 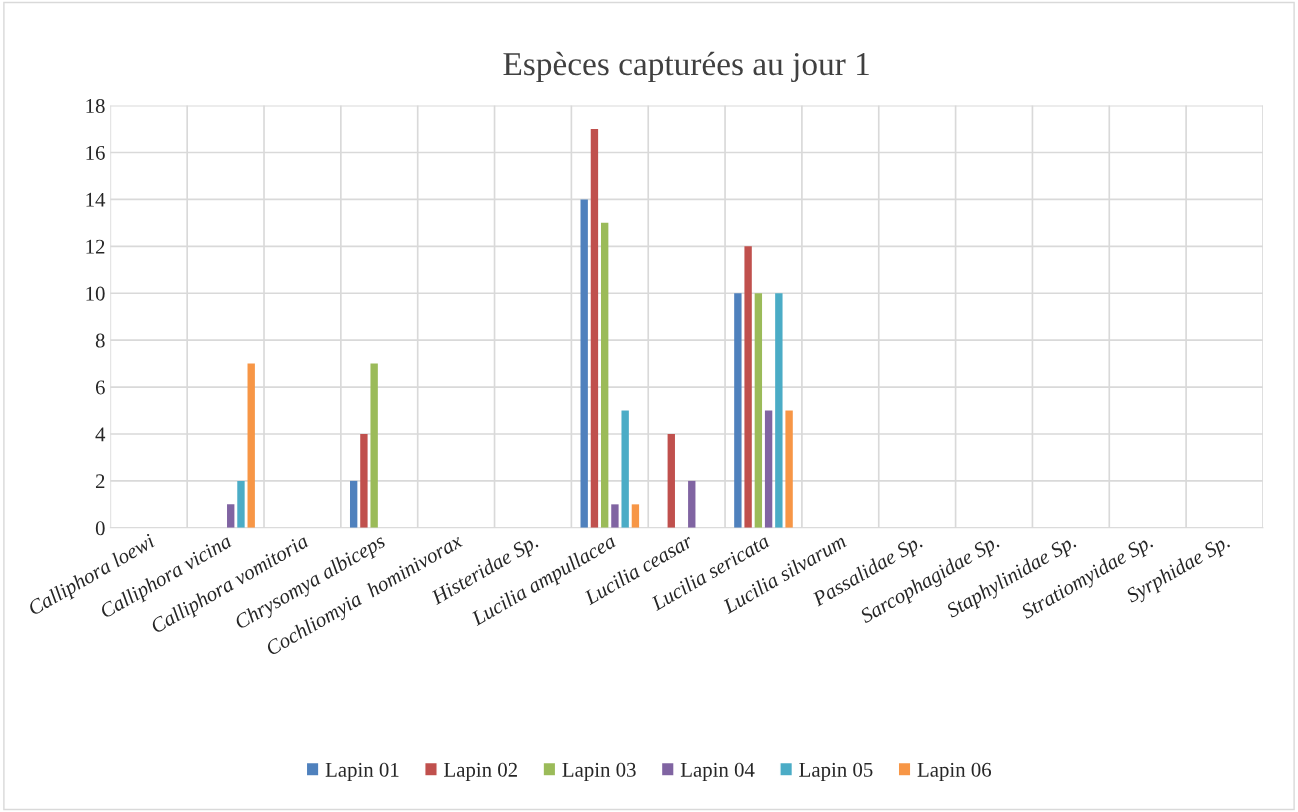 I want to click on y-tick-label: 6, so click(x=100, y=387).